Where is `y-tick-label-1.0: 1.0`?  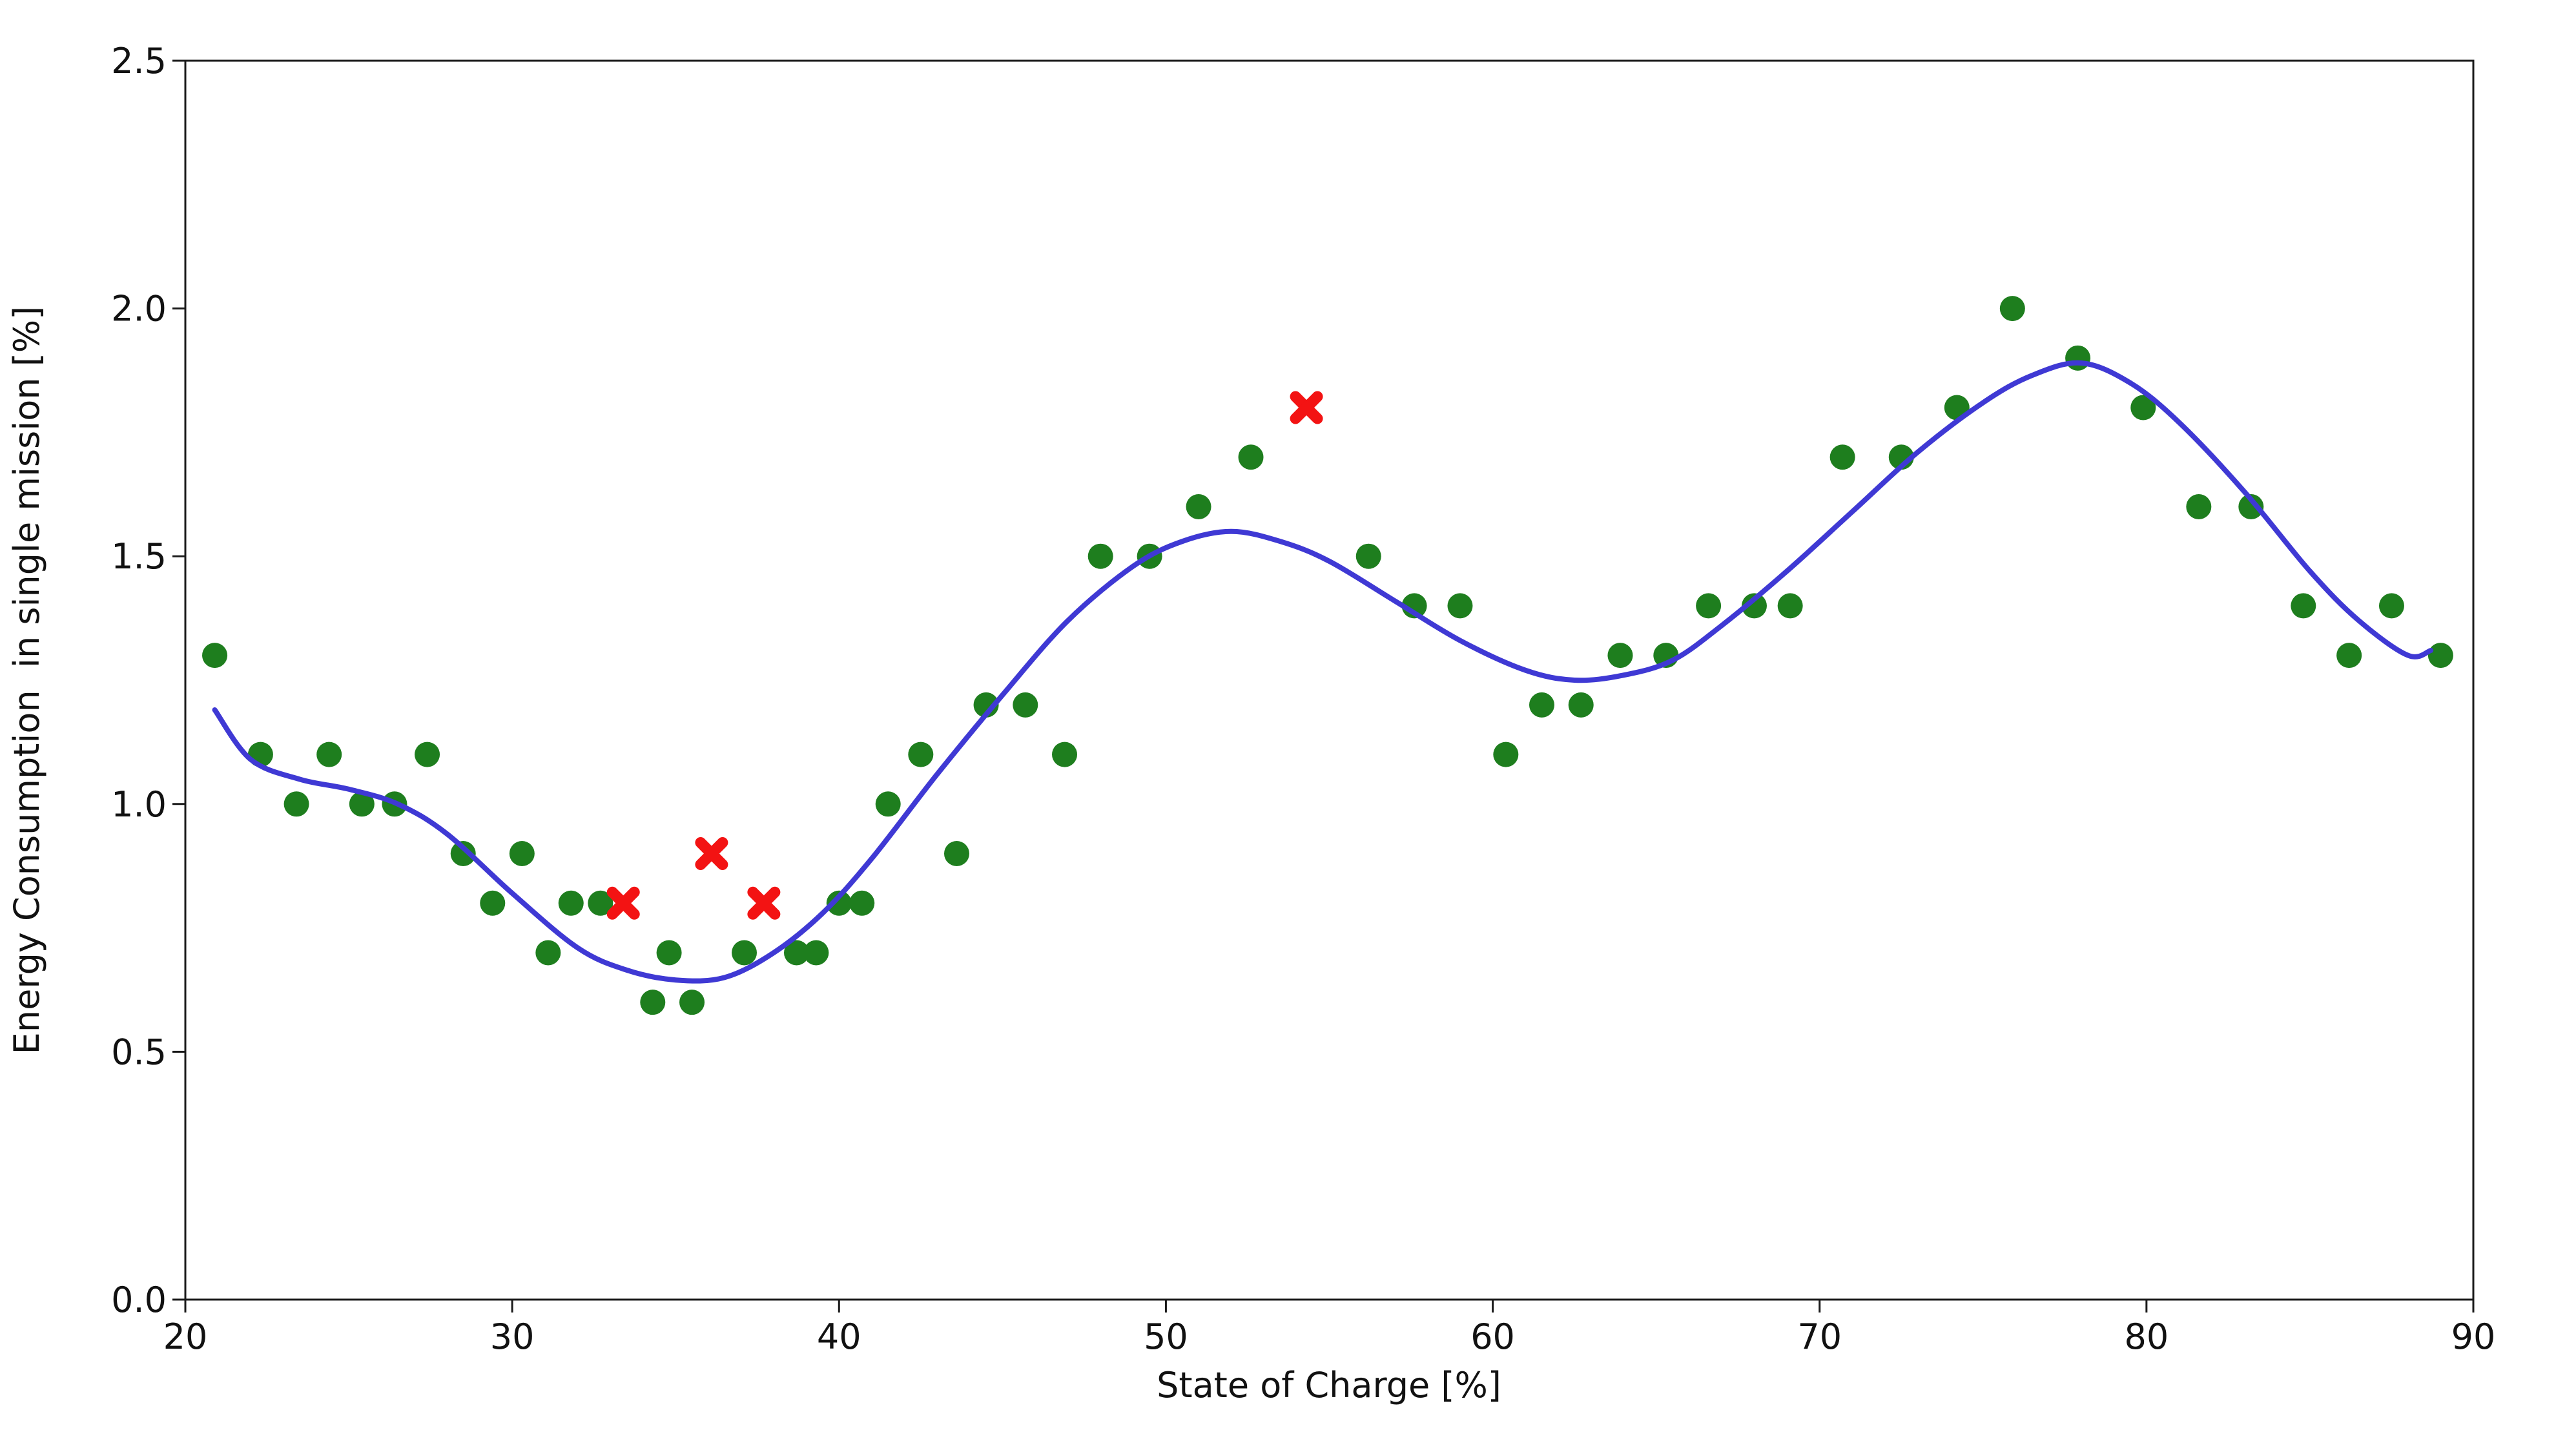
y-tick-label-1.0: 1.0 is located at coordinates (139, 804).